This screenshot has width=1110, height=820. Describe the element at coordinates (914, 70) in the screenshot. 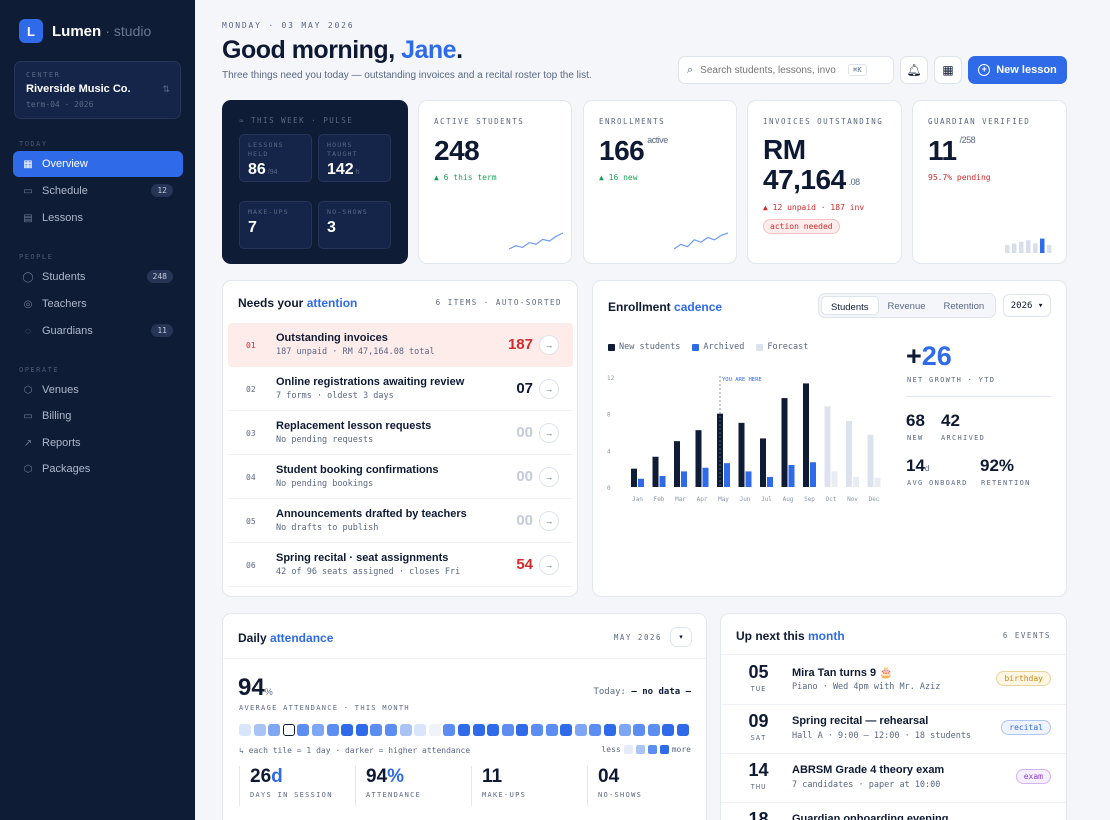

I see `notifications-button: 🔔︎` at that location.